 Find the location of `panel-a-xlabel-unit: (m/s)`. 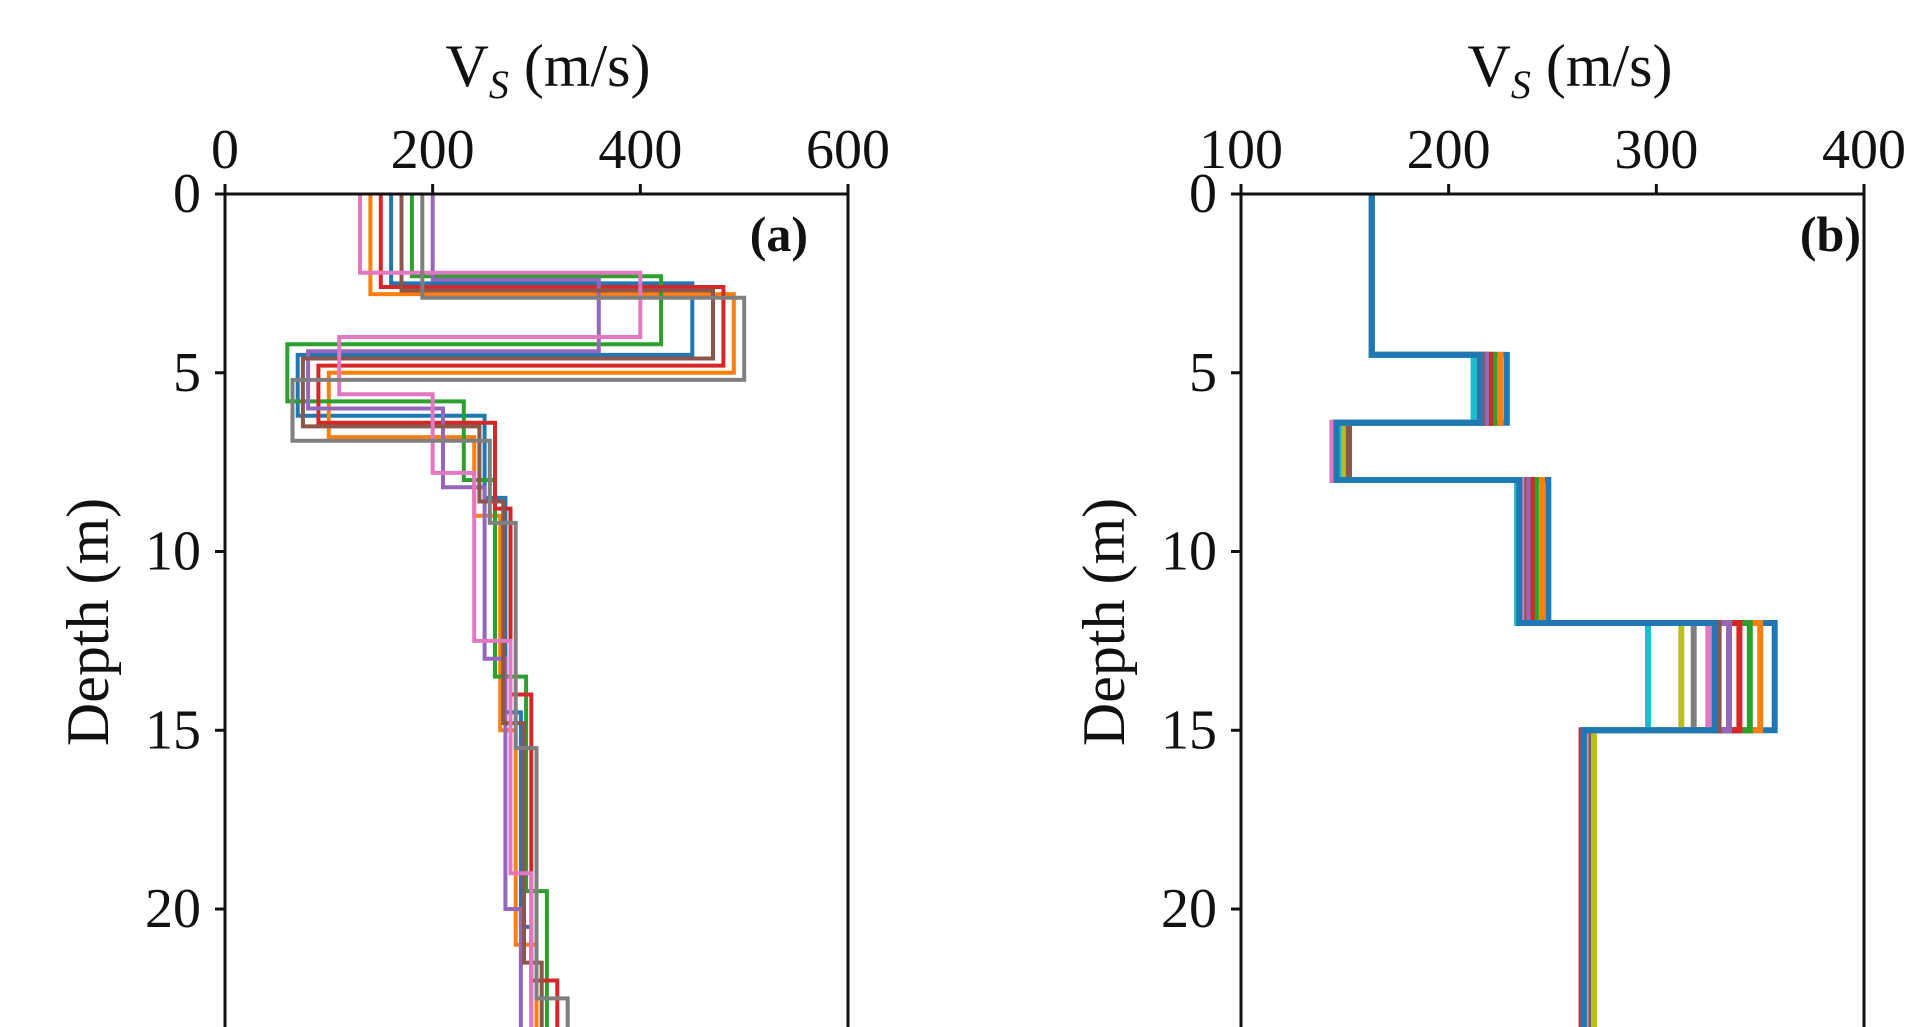

panel-a-xlabel-unit: (m/s) is located at coordinates (580, 66).